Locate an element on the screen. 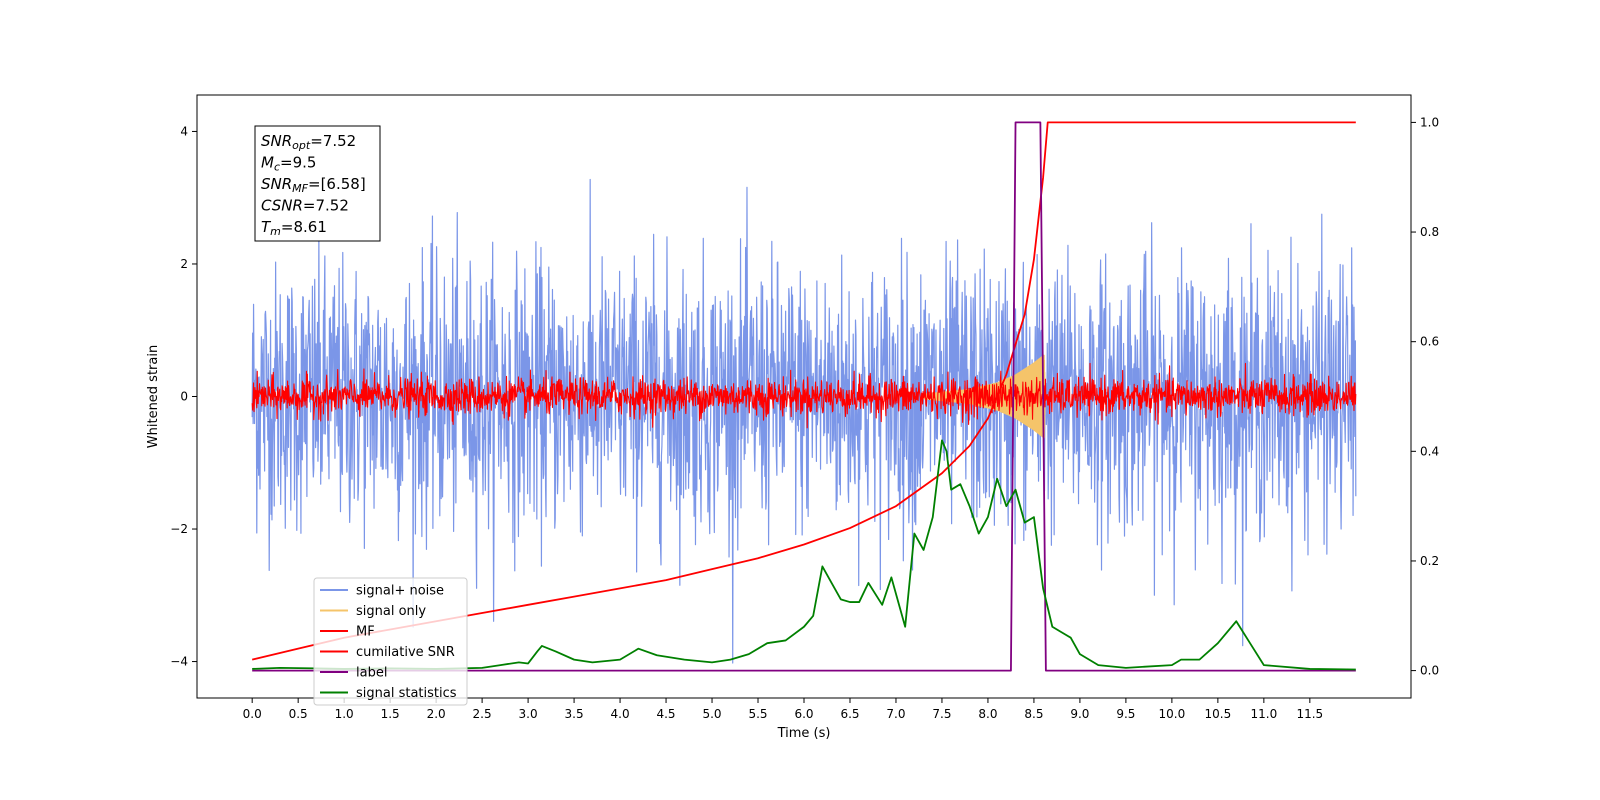  y-tick-label: 0 is located at coordinates (184, 397).